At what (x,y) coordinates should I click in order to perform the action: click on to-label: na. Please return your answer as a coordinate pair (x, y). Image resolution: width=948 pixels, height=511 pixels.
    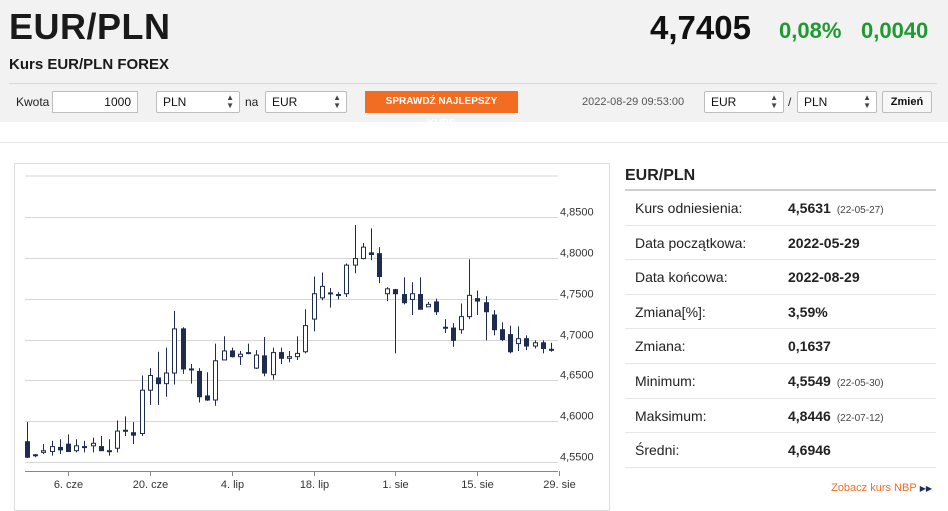
    Looking at the image, I should click on (252, 102).